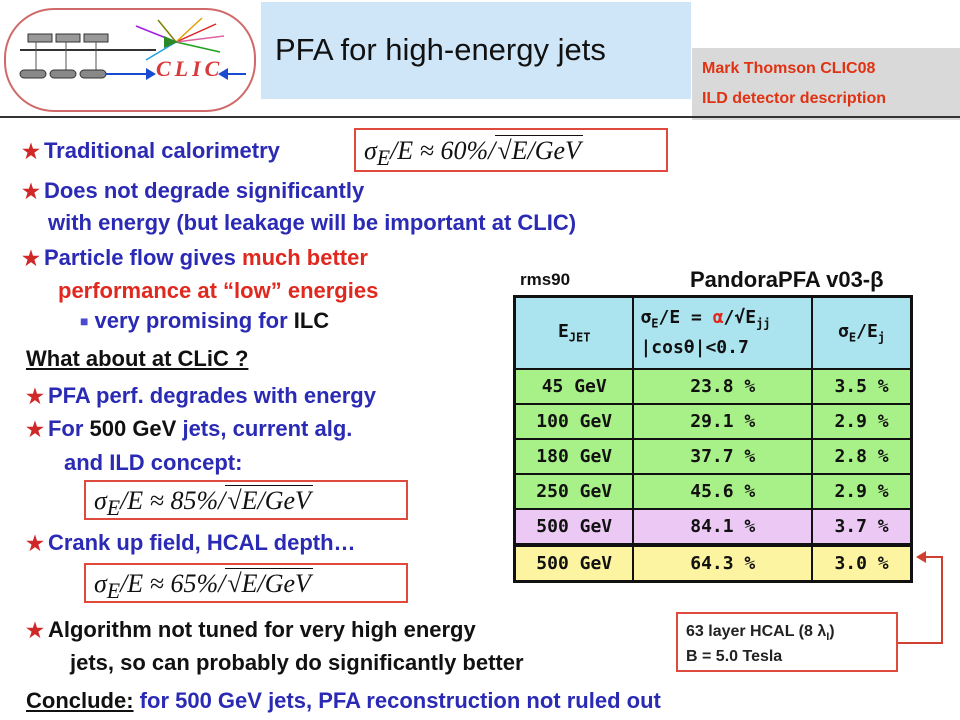 This screenshot has width=960, height=720. I want to click on hcal-callout: 63 layer HCAL (8 λI) B = 5.0 Tesla, so click(787, 642).